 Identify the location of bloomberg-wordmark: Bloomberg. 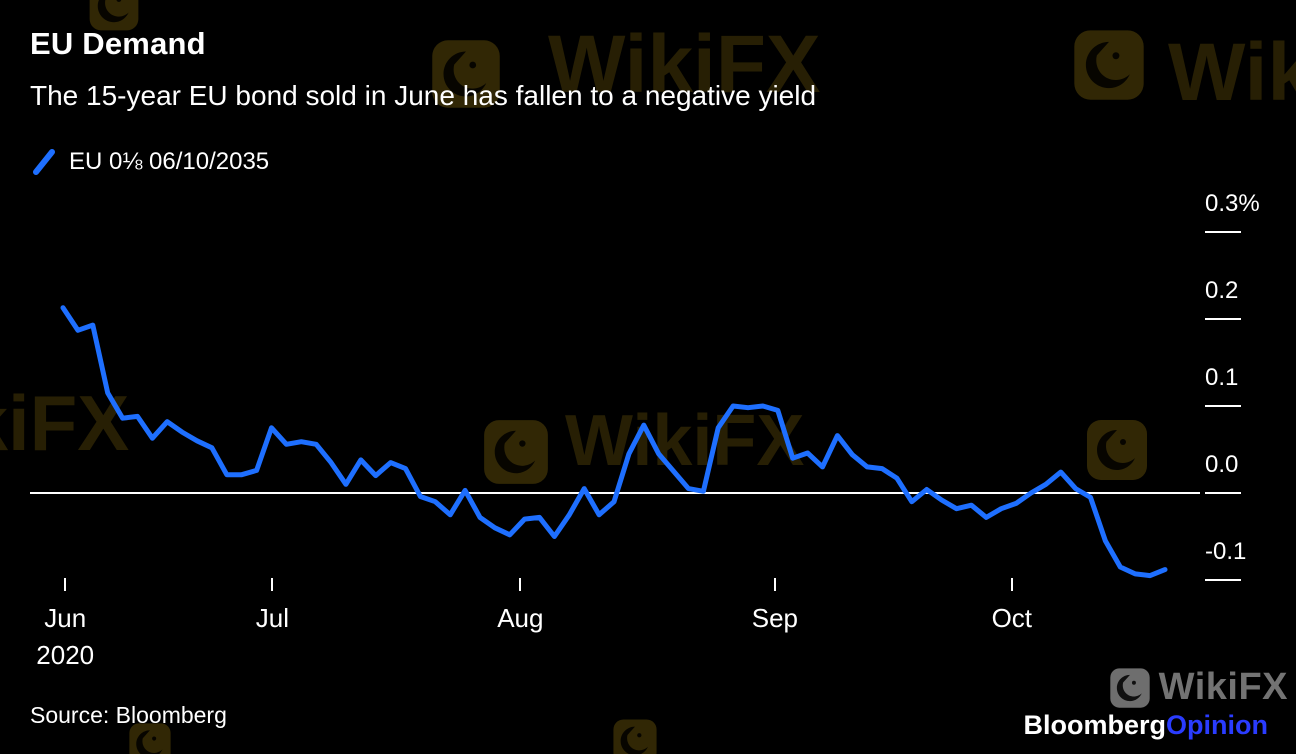
(1095, 725).